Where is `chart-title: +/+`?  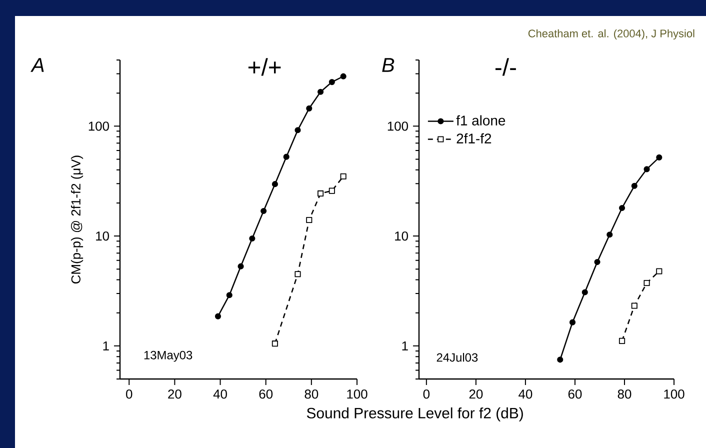 chart-title: +/+ is located at coordinates (264, 67).